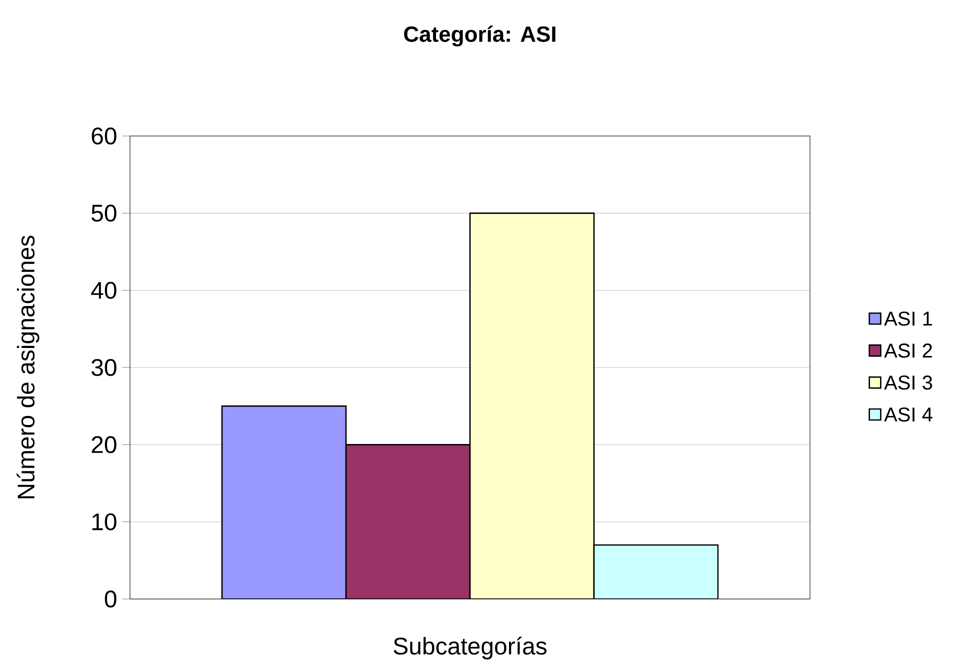 This screenshot has width=961, height=665. Describe the element at coordinates (104, 136) in the screenshot. I see `y-tick-label: 60` at that location.